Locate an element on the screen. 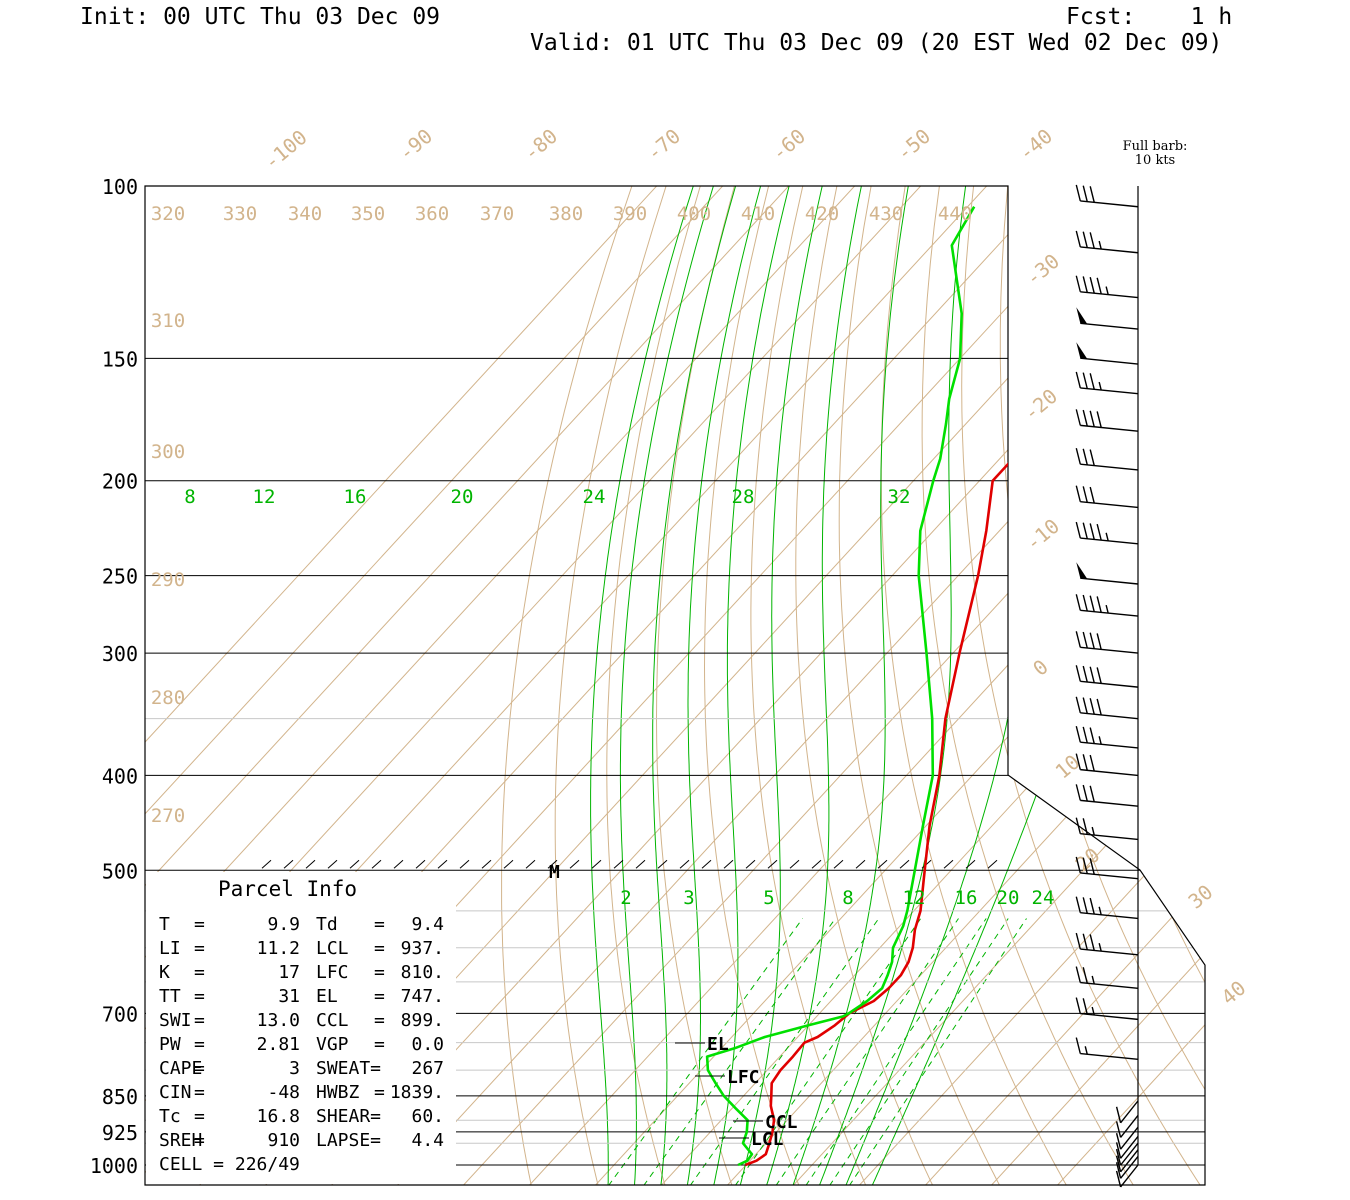 This screenshot has height=1200, width=1350. pressure-label: 850 is located at coordinates (120, 1097).